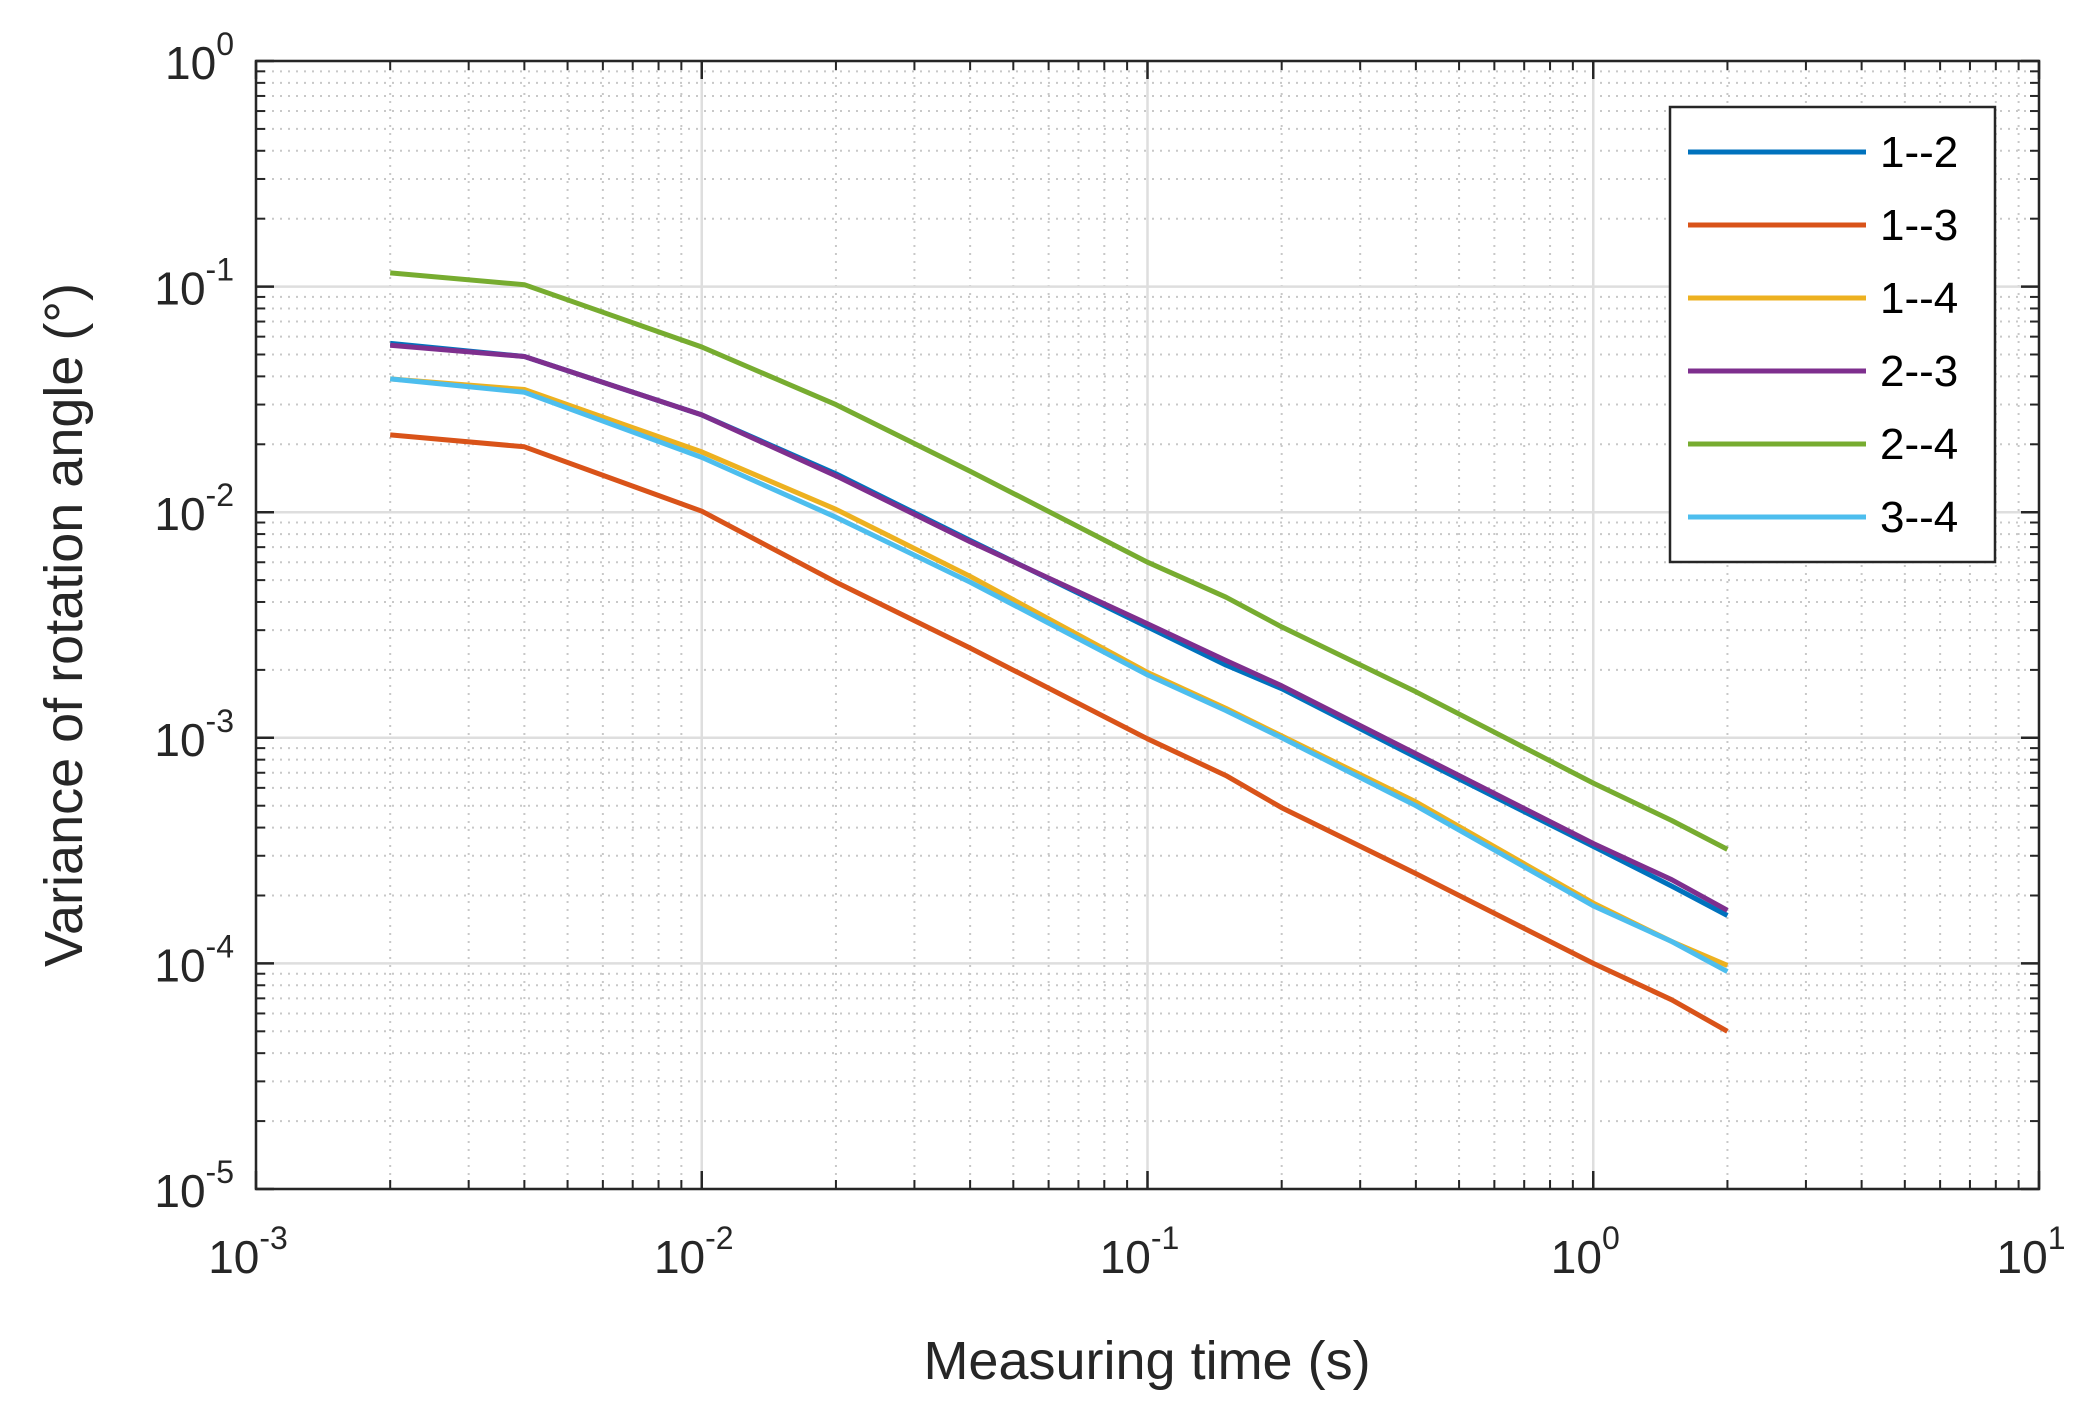 This screenshot has width=2089, height=1410. I want to click on y-tick-exponent: -3, so click(220, 721).